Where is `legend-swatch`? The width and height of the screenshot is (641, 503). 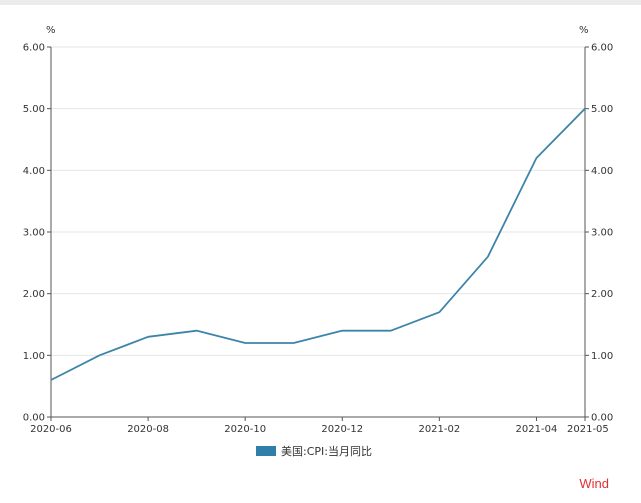 legend-swatch is located at coordinates (266, 451).